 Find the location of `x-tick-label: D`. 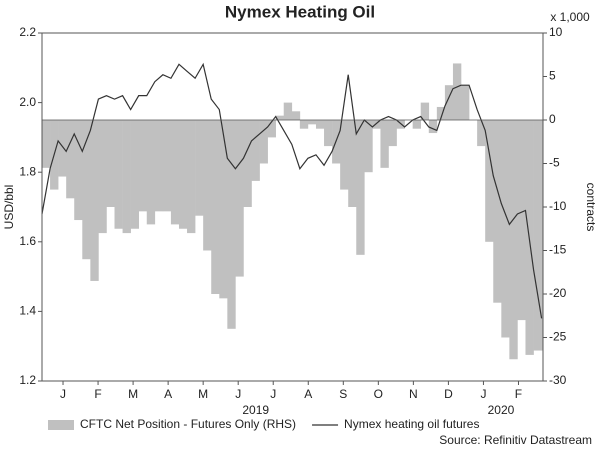

x-tick-label: D is located at coordinates (448, 394).